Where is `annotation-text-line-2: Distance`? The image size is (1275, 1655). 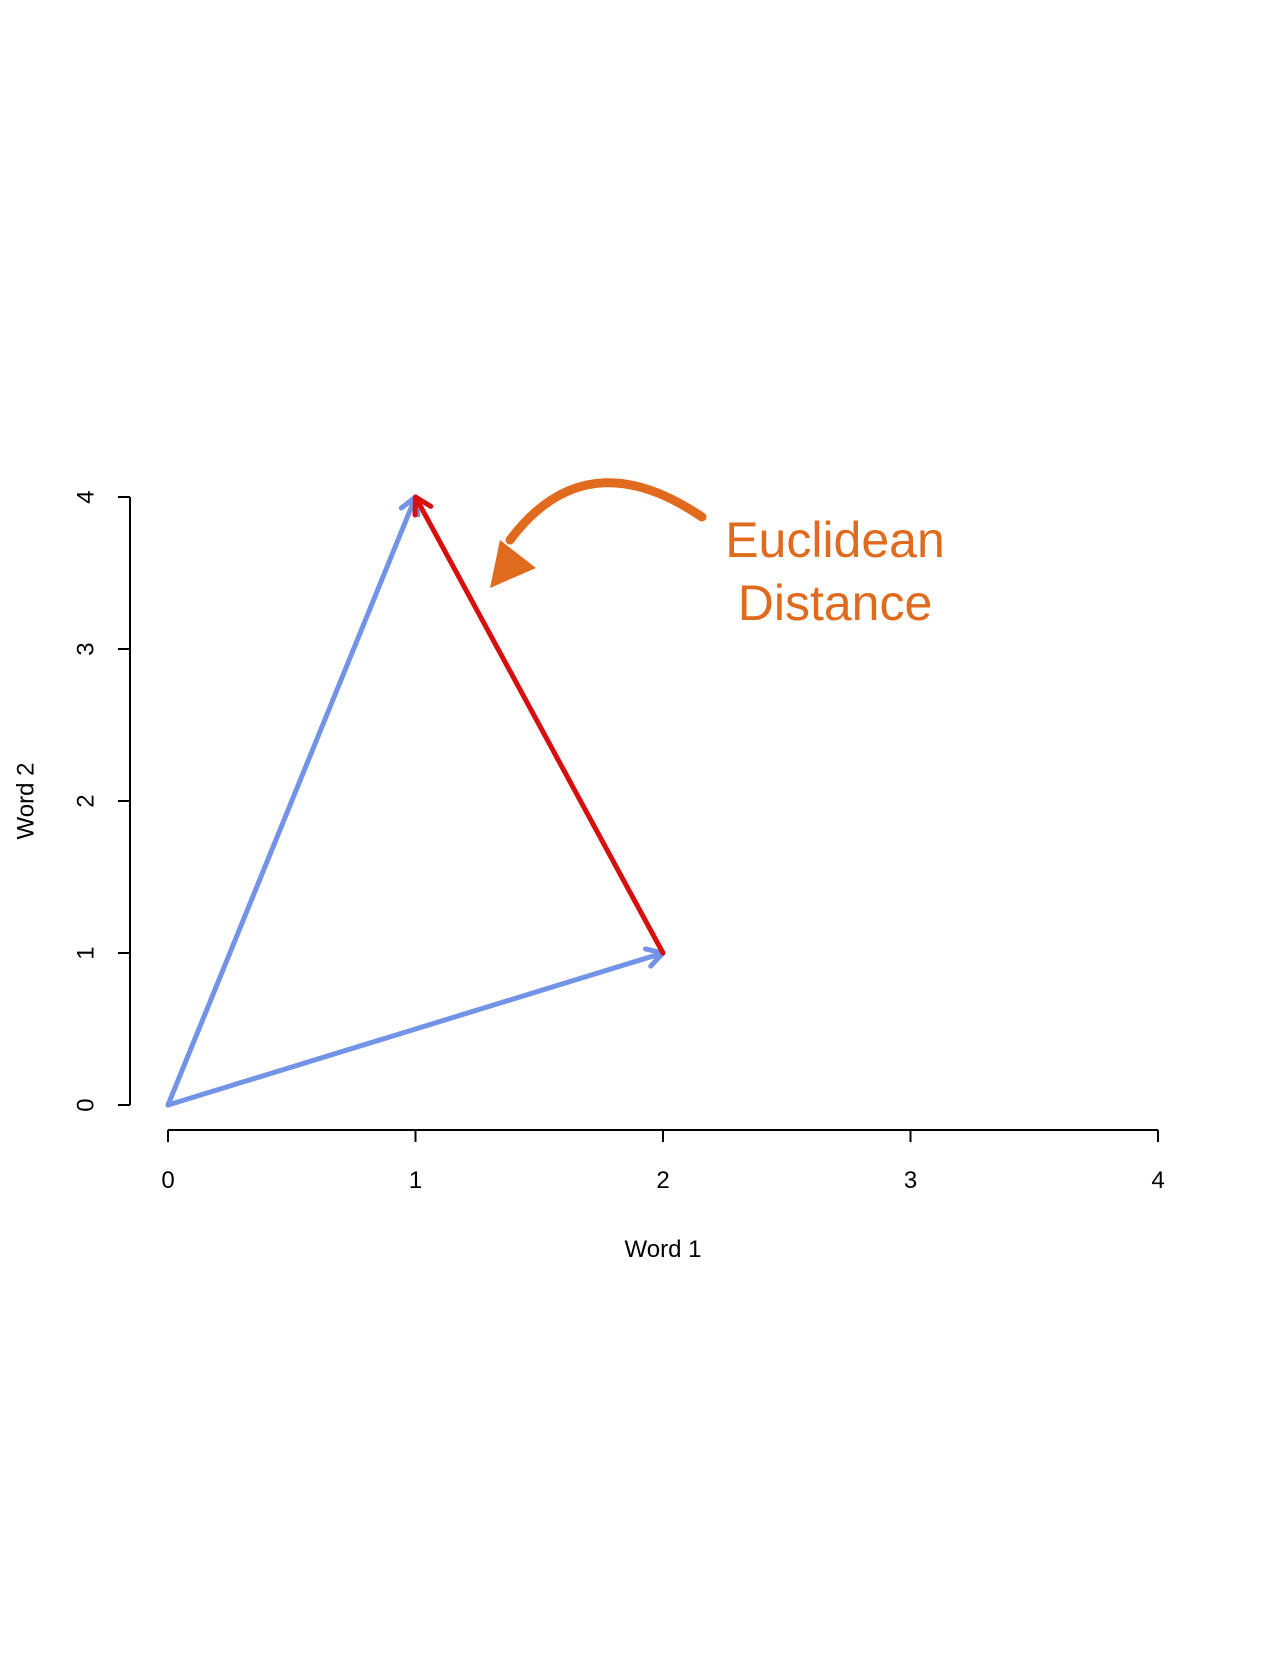 annotation-text-line-2: Distance is located at coordinates (835, 603).